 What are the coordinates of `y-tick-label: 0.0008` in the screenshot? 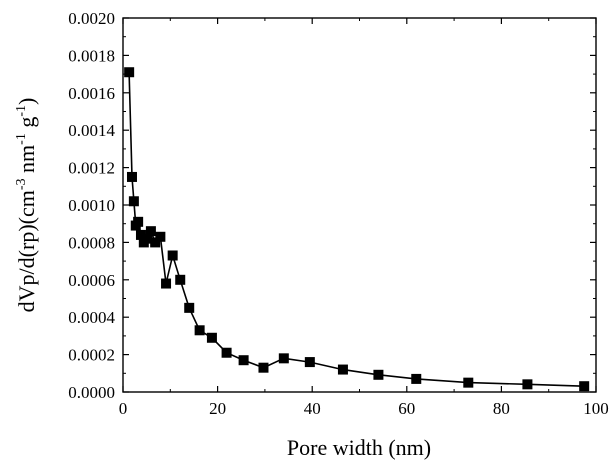 It's located at (91, 242).